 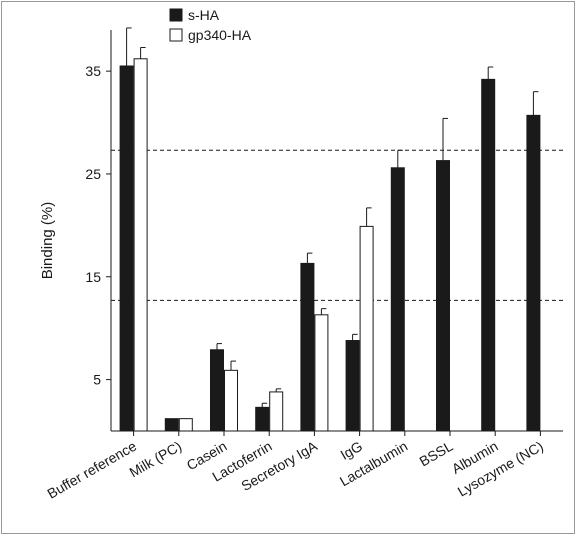 I want to click on y-tick-label: 5, so click(x=97, y=380).